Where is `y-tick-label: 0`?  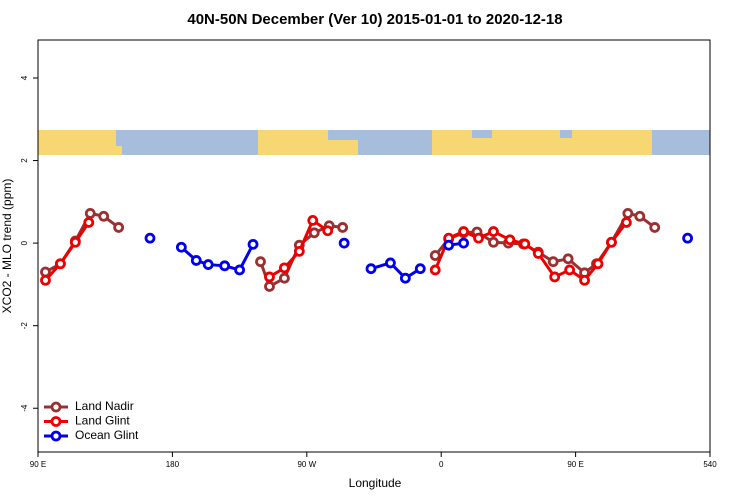 y-tick-label: 0 is located at coordinates (24, 242).